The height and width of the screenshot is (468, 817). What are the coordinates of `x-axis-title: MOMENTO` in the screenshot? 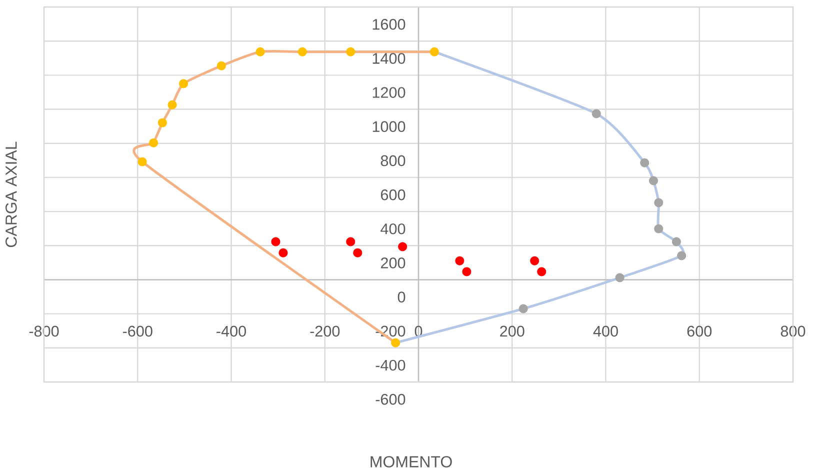 It's located at (411, 462).